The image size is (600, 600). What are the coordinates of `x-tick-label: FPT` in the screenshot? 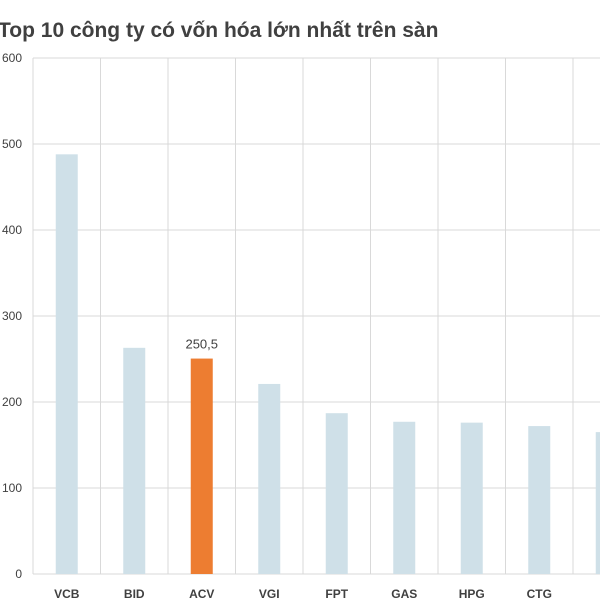 It's located at (336, 593).